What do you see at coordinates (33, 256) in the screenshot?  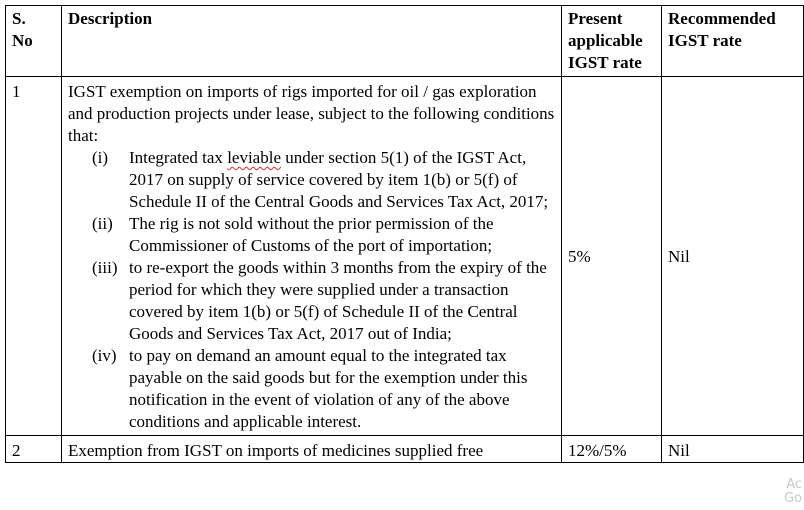 I see `row-serial-number: 1` at bounding box center [33, 256].